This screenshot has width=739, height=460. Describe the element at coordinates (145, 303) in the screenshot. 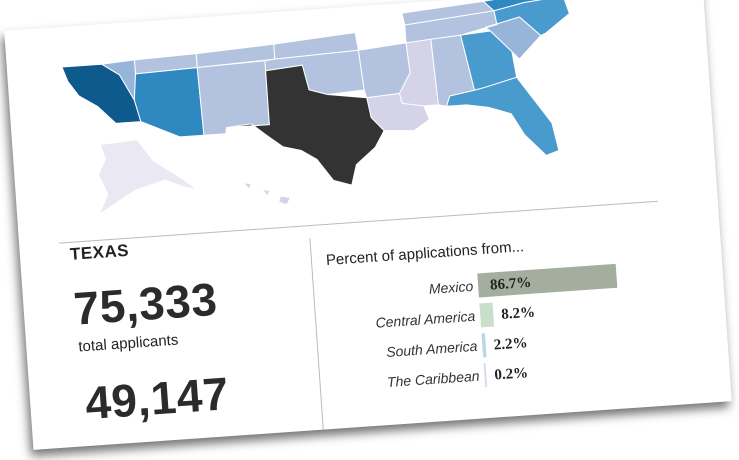

I see `total-applicants-value: 75,333` at that location.